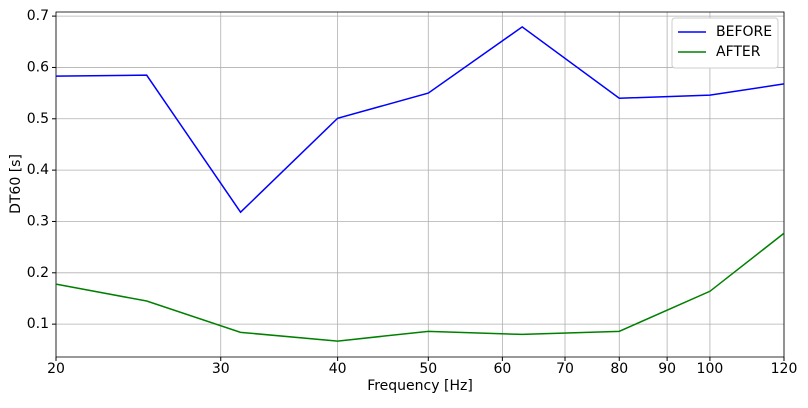  Describe the element at coordinates (38, 16) in the screenshot. I see `y-tick-label: 0.7` at that location.